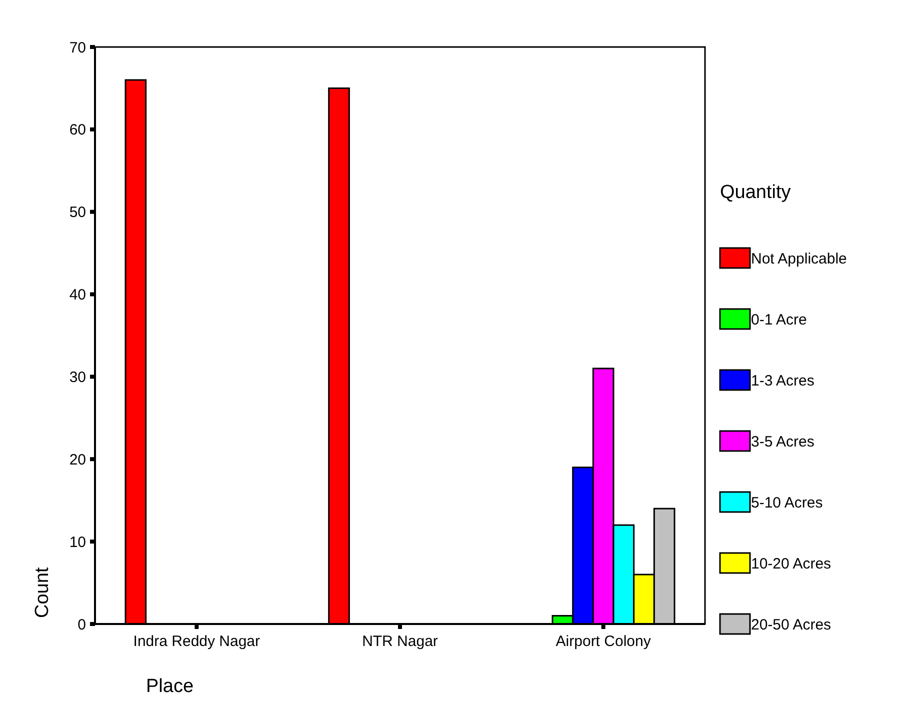 The height and width of the screenshot is (727, 903). What do you see at coordinates (791, 563) in the screenshot?
I see `legend-label: 10-20 Acres` at bounding box center [791, 563].